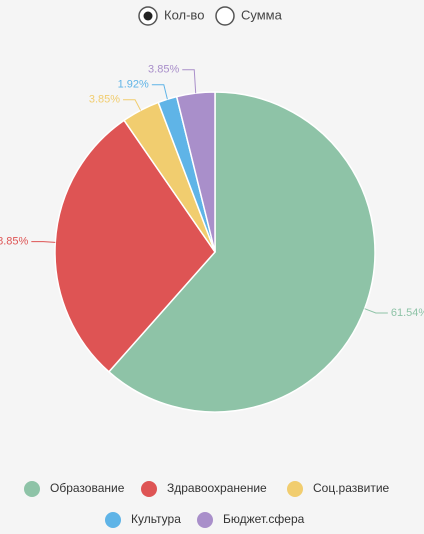 Image resolution: width=424 pixels, height=534 pixels. Describe the element at coordinates (14, 242) in the screenshot. I see `data-label: 28.85%` at that location.